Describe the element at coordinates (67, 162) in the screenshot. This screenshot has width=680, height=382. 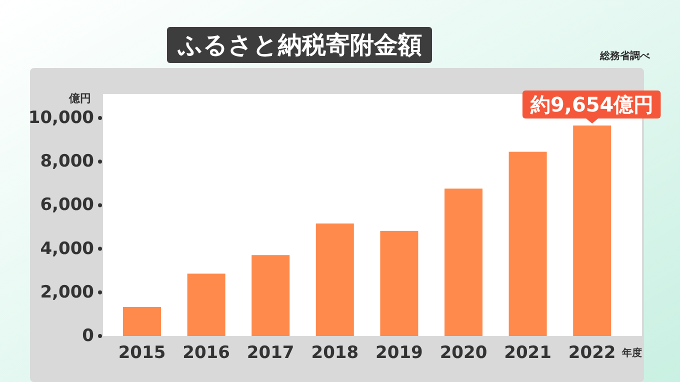
I see `y-tick-label: 8,000` at that location.